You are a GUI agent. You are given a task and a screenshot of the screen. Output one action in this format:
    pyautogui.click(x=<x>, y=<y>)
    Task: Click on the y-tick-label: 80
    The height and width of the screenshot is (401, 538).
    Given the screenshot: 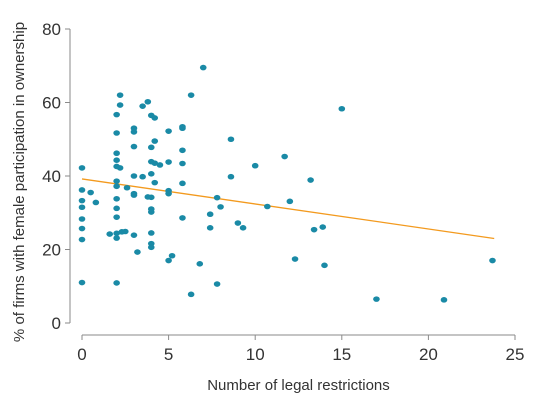 What is the action you would take?
    pyautogui.click(x=51, y=29)
    